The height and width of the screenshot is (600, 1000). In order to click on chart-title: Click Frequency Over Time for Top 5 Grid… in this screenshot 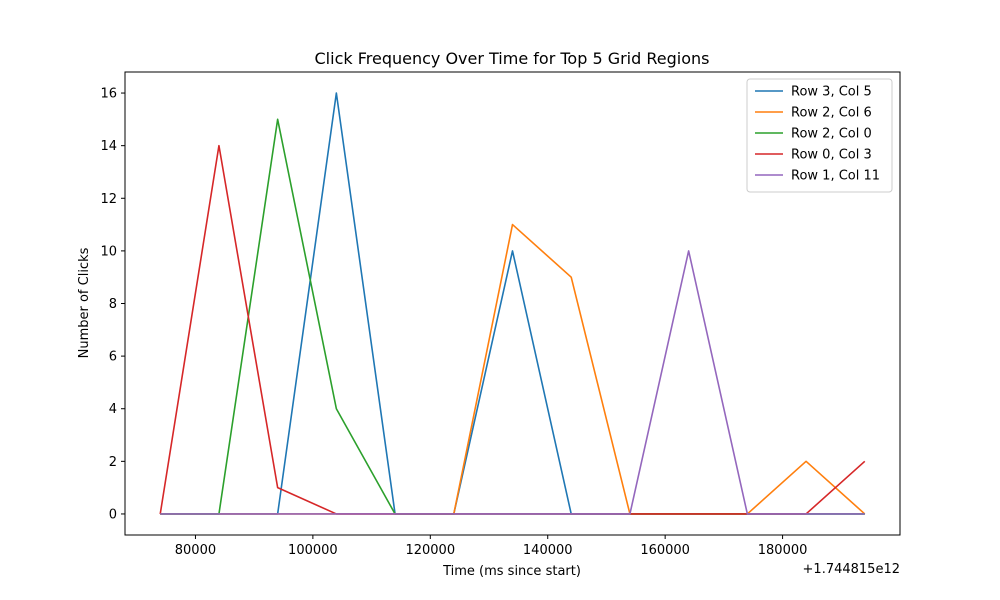, I will do `click(512, 58)`.